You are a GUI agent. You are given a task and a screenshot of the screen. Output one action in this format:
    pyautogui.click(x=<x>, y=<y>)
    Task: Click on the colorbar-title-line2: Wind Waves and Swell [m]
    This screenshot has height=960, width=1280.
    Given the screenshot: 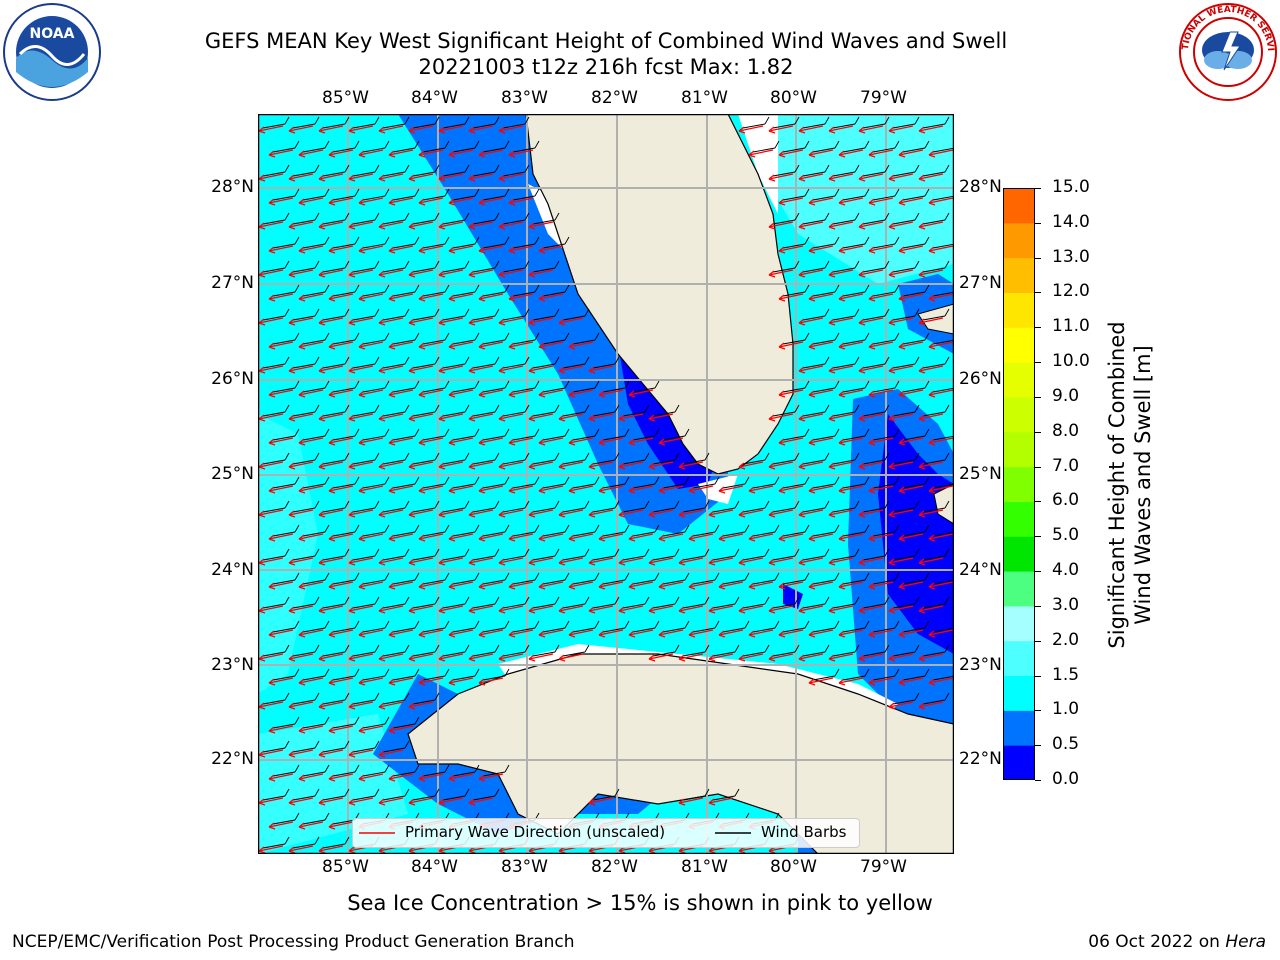 What is the action you would take?
    pyautogui.click(x=1143, y=485)
    